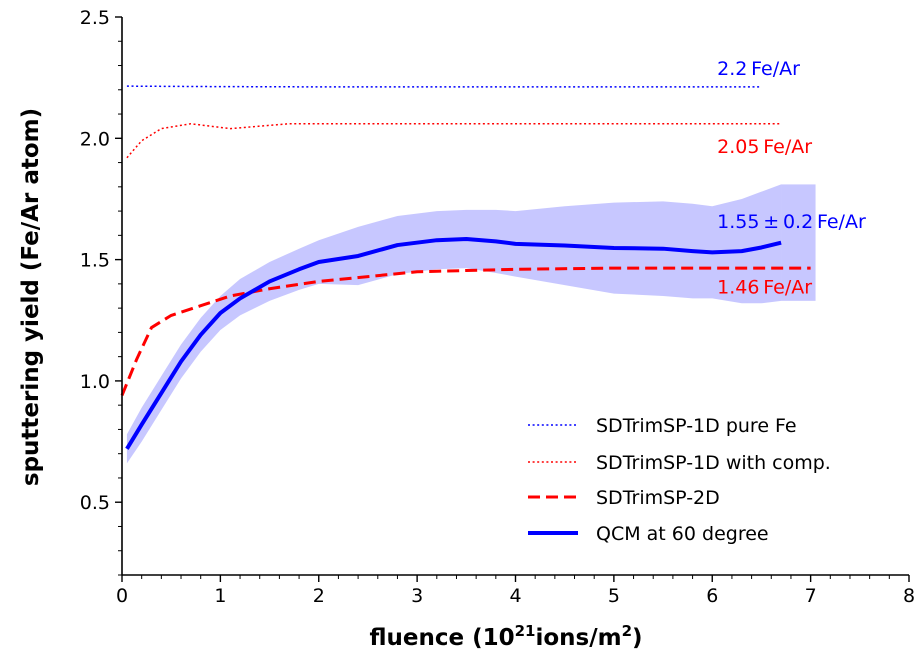  What do you see at coordinates (95, 382) in the screenshot?
I see `y-tick-label: 1.0` at bounding box center [95, 382].